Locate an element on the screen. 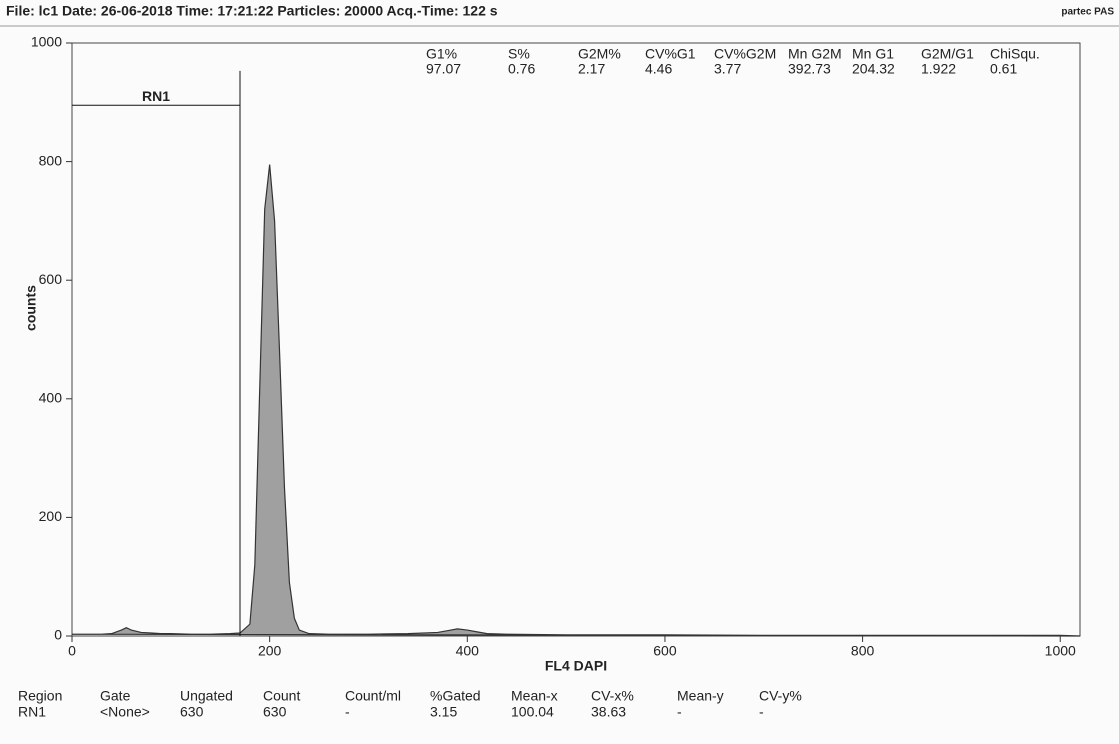  results-header: Count/ml is located at coordinates (373, 696).